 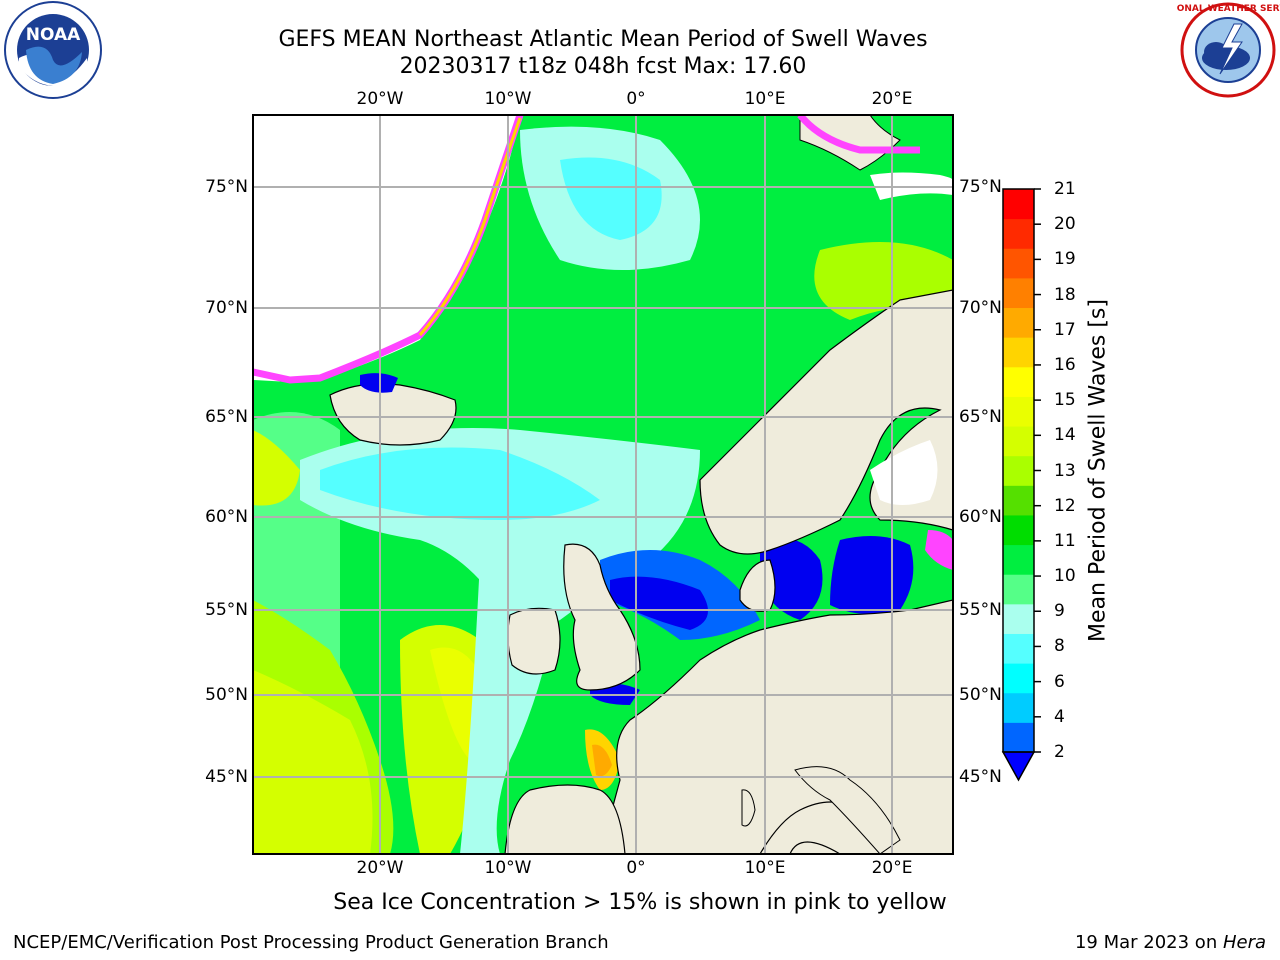 What do you see at coordinates (460, 483) in the screenshot?
I see `ocean-swell-8-central` at bounding box center [460, 483].